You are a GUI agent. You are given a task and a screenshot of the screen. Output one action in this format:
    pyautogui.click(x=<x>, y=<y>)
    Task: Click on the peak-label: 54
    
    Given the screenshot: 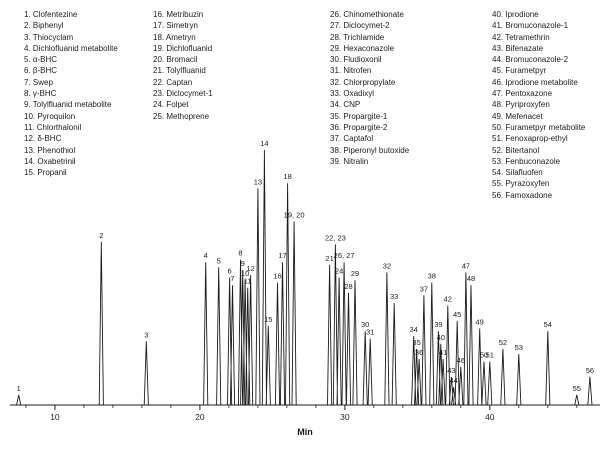 What is the action you would take?
    pyautogui.click(x=548, y=324)
    